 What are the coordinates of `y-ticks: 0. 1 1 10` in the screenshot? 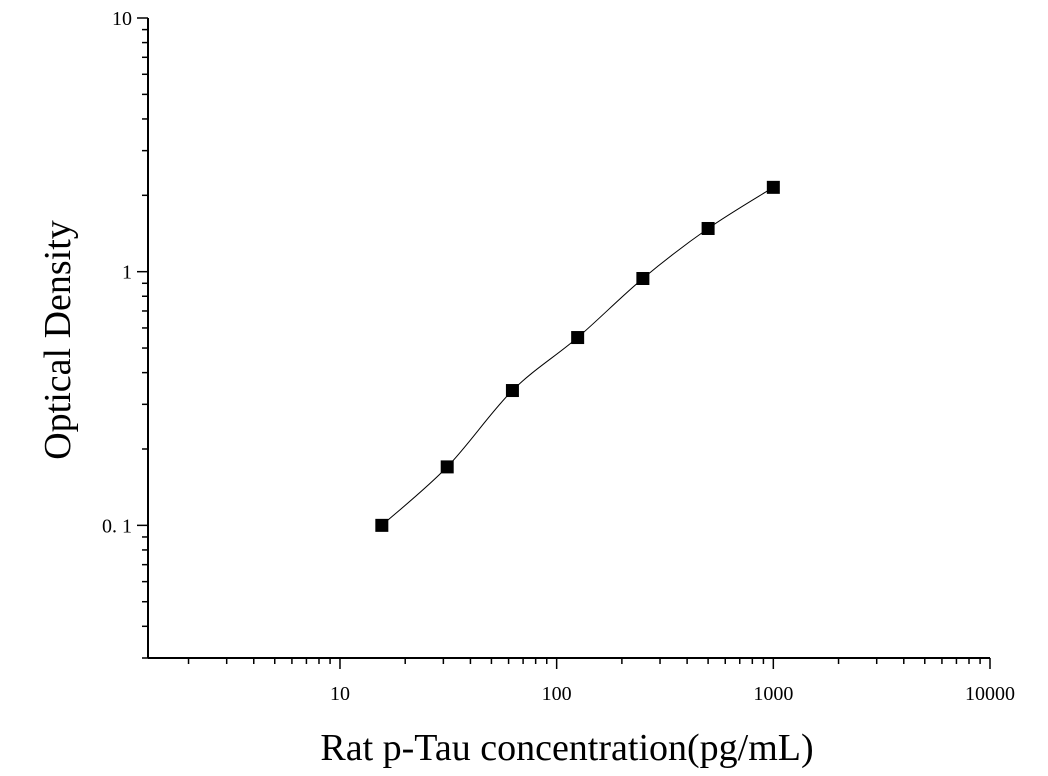 It's located at (125, 333).